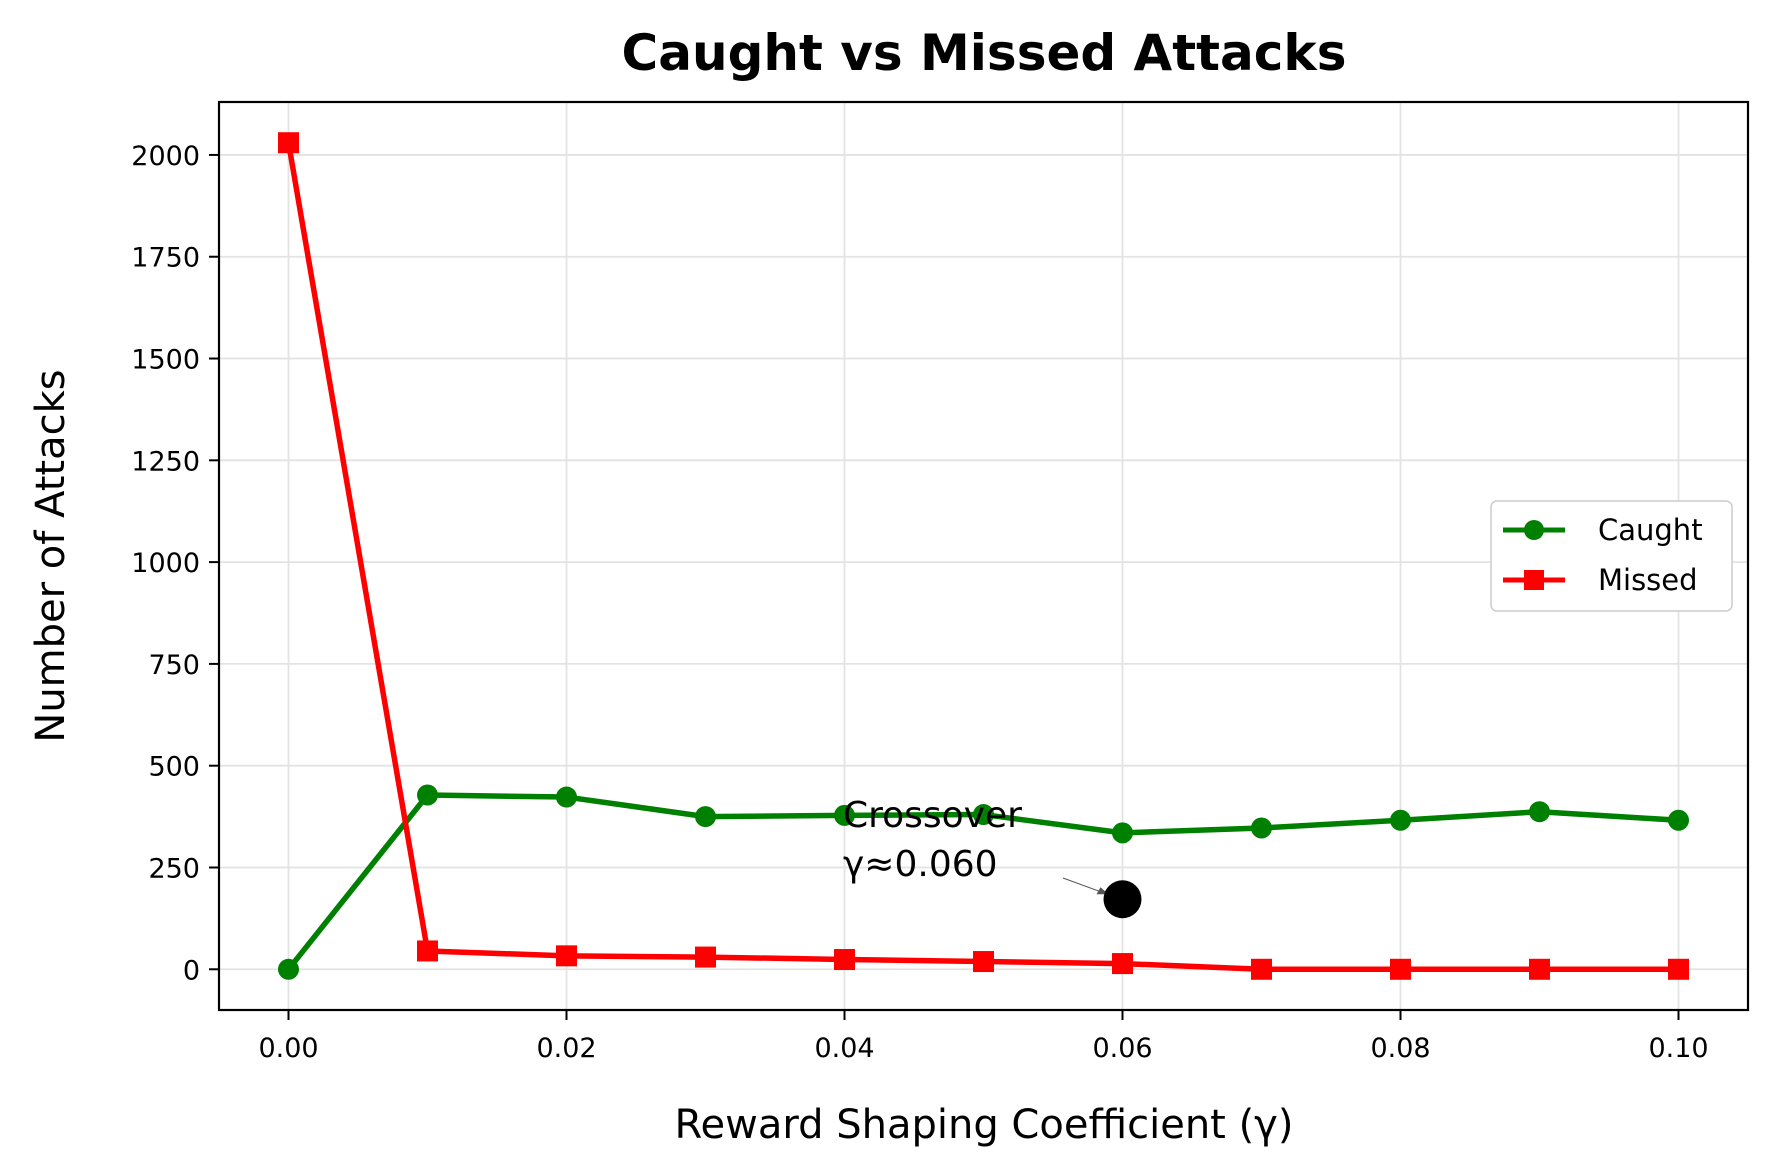  What do you see at coordinates (1611, 556) in the screenshot?
I see `legend: Caught Missed` at bounding box center [1611, 556].